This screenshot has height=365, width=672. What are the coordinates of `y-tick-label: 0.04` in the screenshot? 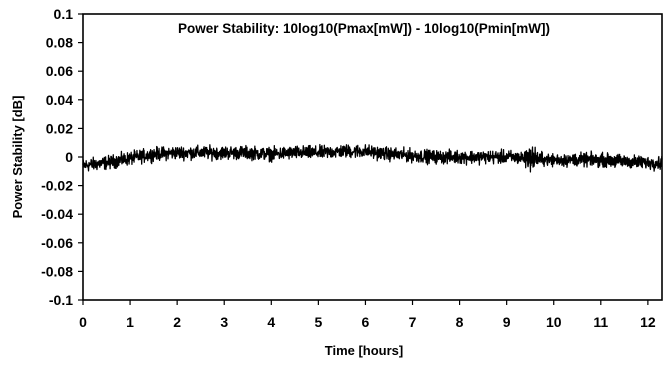 It's located at (59, 100).